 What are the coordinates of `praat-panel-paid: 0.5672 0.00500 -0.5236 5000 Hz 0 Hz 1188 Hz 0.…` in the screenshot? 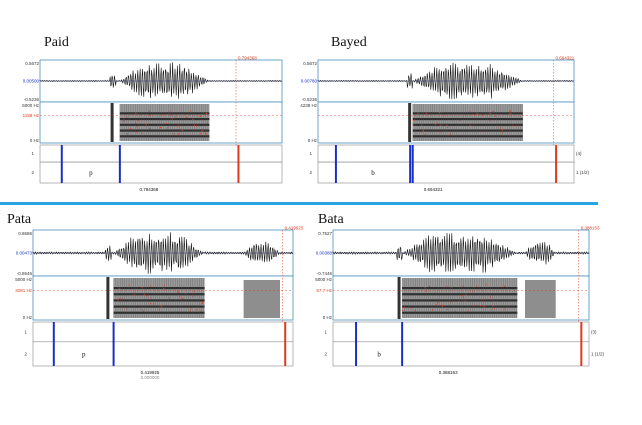 It's located at (158, 124).